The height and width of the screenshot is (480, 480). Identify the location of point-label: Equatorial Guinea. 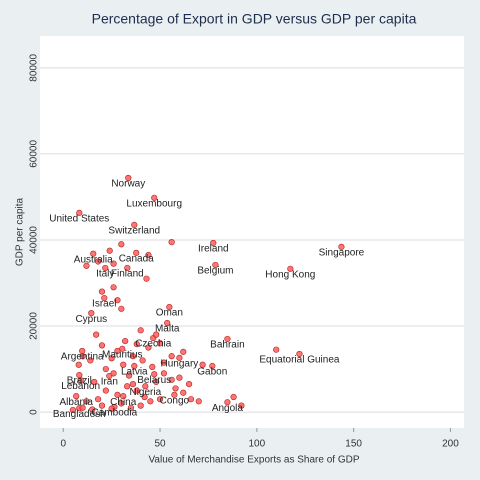
(299, 360).